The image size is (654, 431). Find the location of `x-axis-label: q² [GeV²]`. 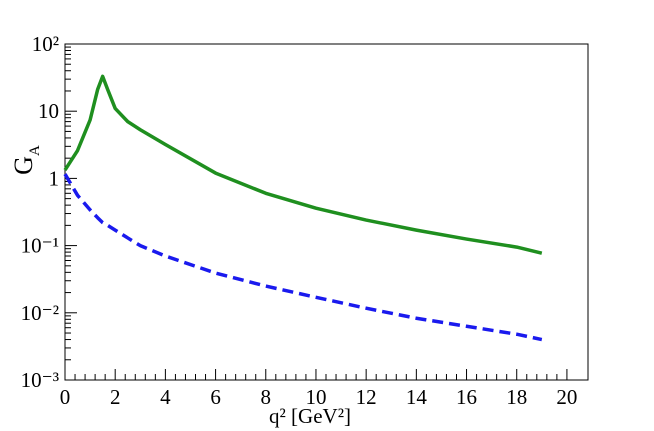

x-axis-label: q² [GeV²] is located at coordinates (310, 416).